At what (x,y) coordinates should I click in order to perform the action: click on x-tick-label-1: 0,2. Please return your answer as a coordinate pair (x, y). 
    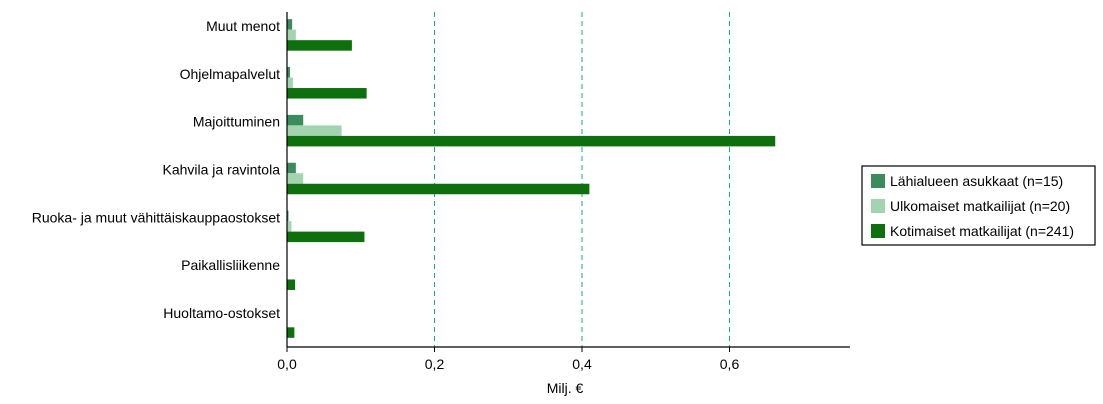
    Looking at the image, I should click on (435, 364).